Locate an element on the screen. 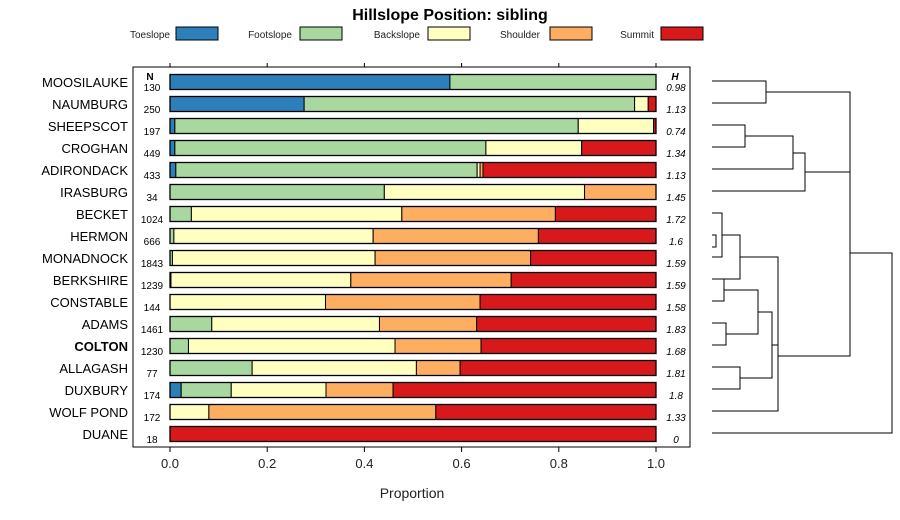 The image size is (900, 520). h-value: 1.34 is located at coordinates (676, 154).